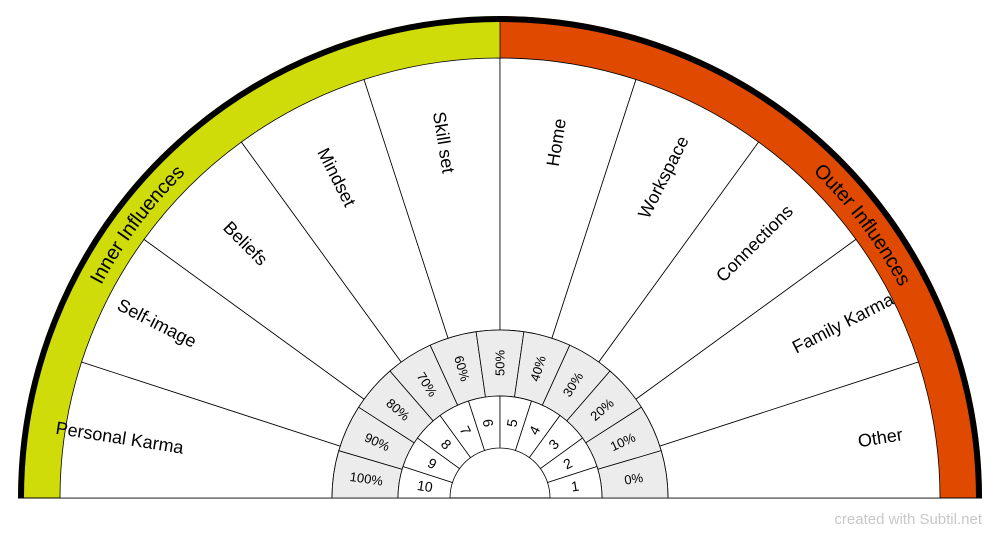 The image size is (1000, 540). I want to click on percent-label: 100%, so click(366, 479).